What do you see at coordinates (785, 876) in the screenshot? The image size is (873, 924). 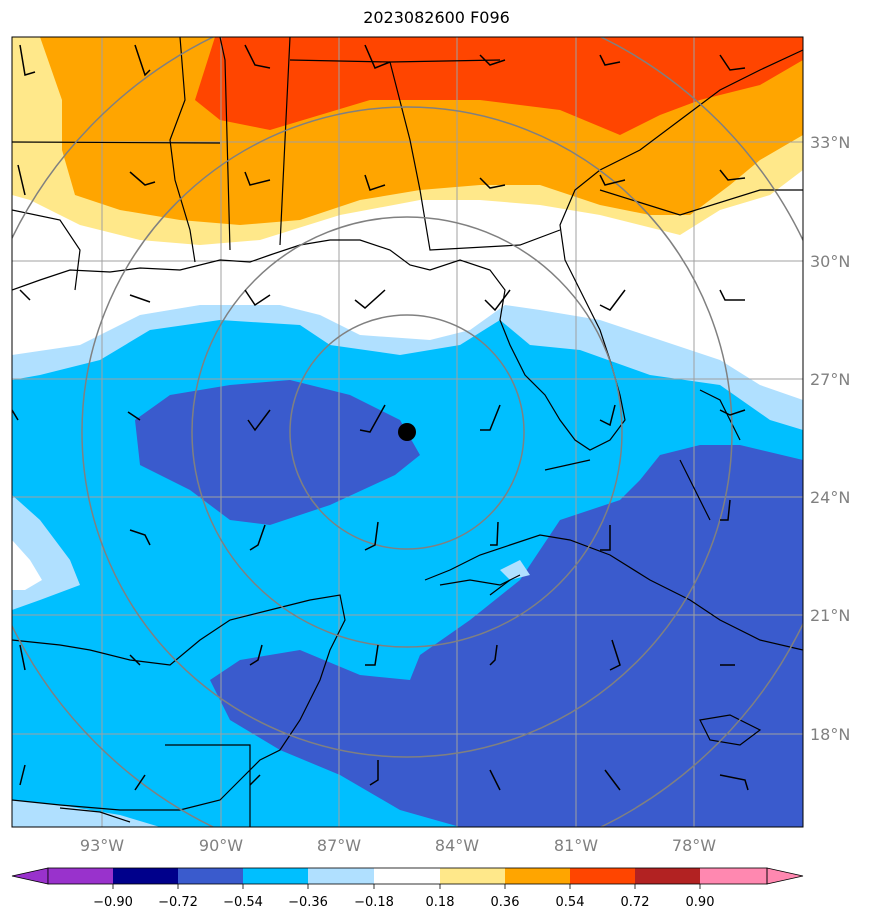 I see `colorbar-extend-high` at bounding box center [785, 876].